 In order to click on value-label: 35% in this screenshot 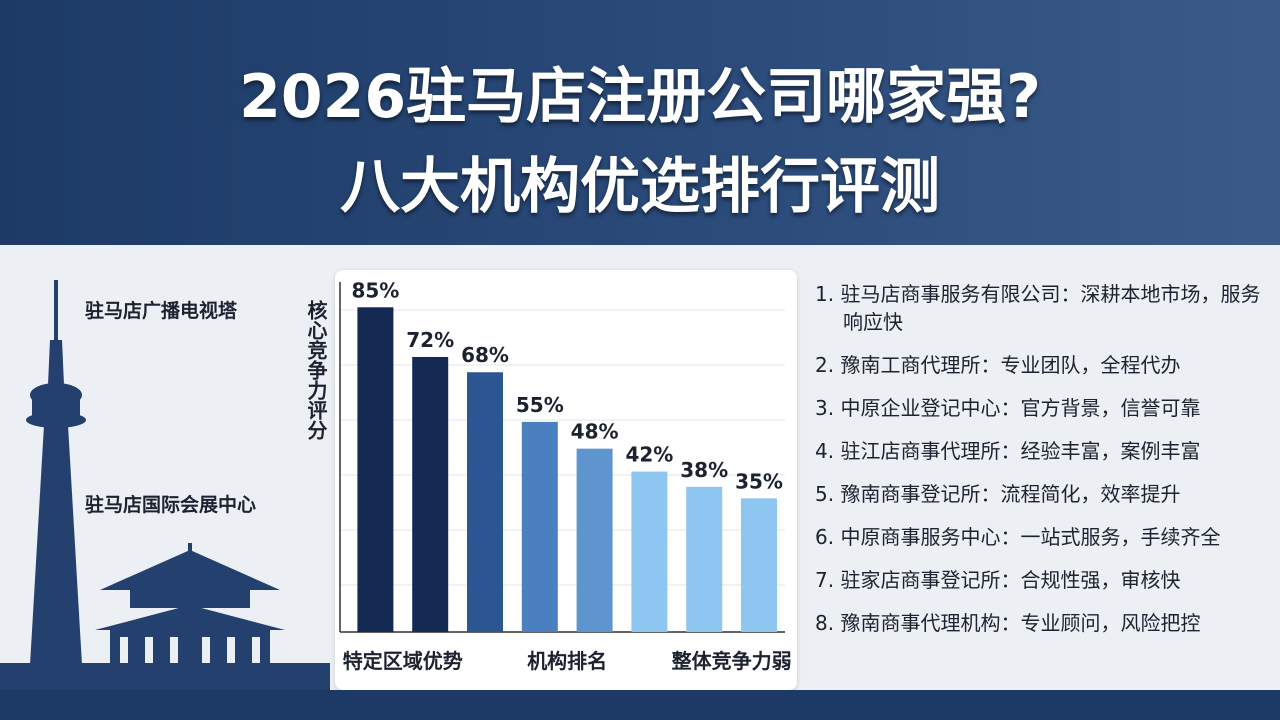, I will do `click(759, 481)`.